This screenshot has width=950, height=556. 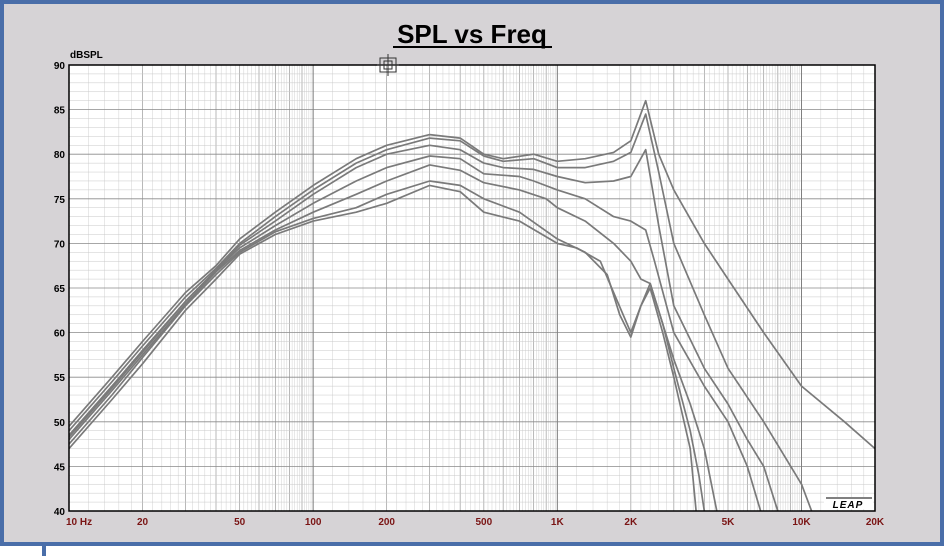 What do you see at coordinates (60, 423) in the screenshot?
I see `y-tick-label: 50` at bounding box center [60, 423].